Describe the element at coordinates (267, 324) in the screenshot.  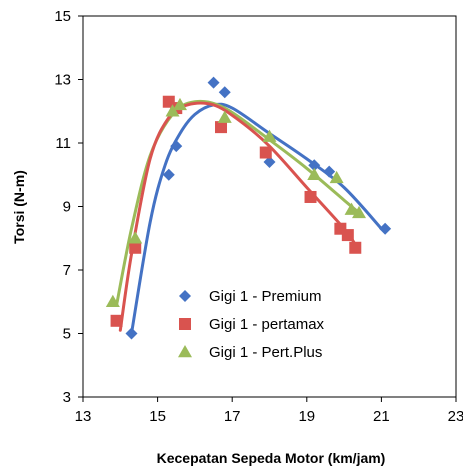
I see `legend-label-2: Gigi 1 - pertamax` at that location.